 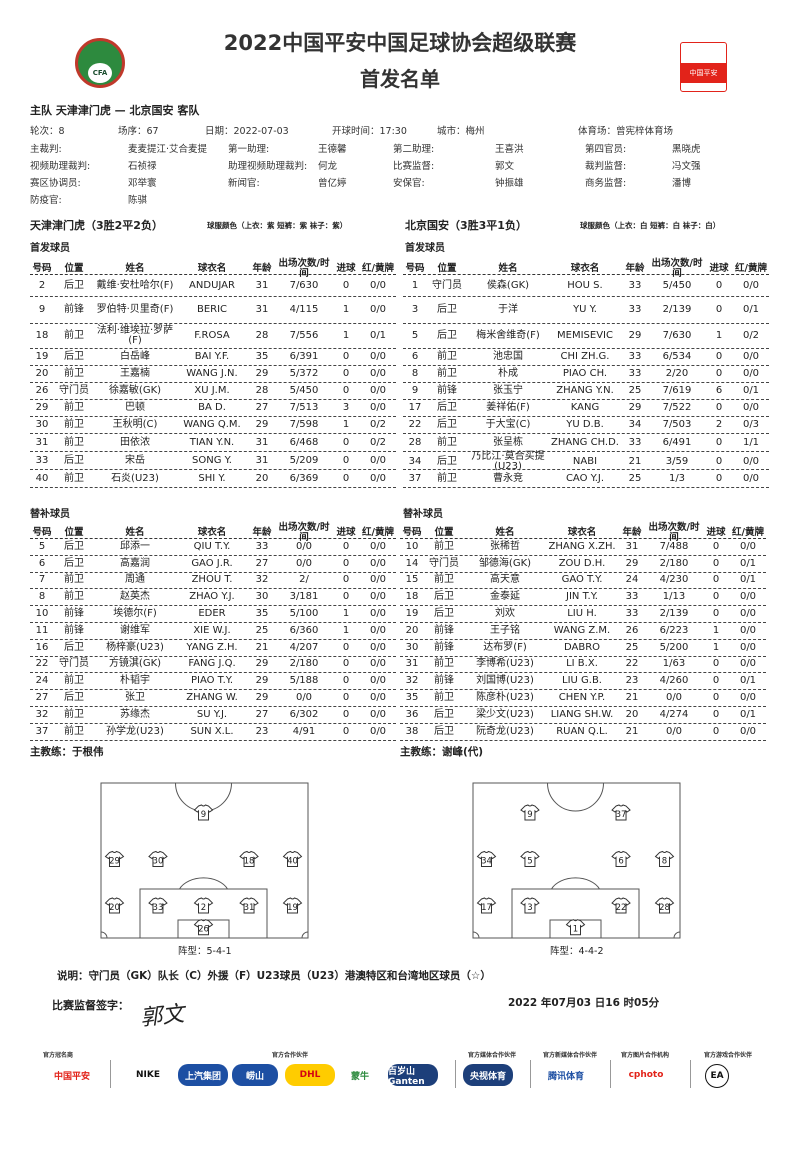 I want to click on player-appearances: 5/100, so click(x=304, y=614).